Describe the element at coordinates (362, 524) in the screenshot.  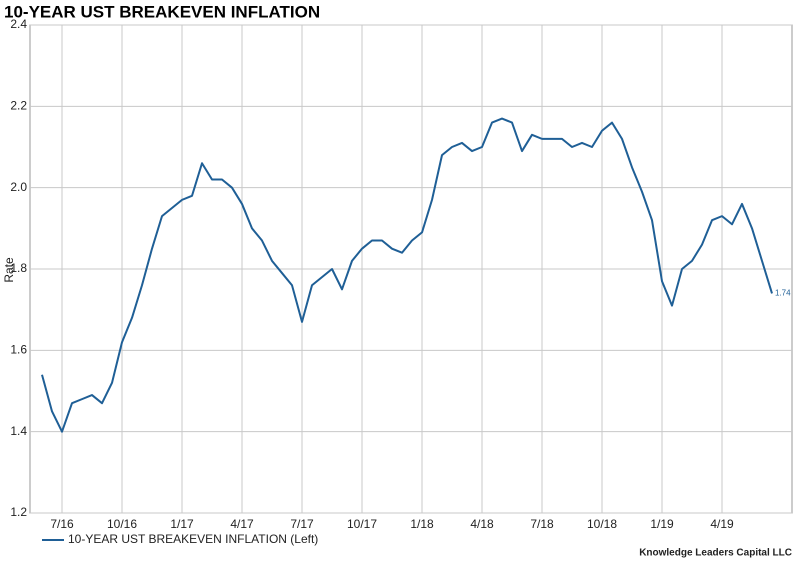
I see `x-tick-label: 10/17` at that location.